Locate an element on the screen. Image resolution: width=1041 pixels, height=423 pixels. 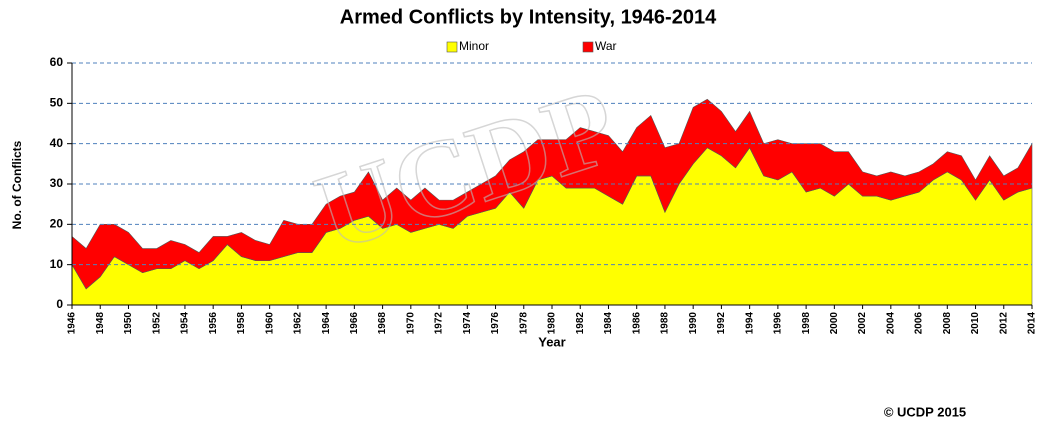
y-tick-label: 60 is located at coordinates (57, 62).